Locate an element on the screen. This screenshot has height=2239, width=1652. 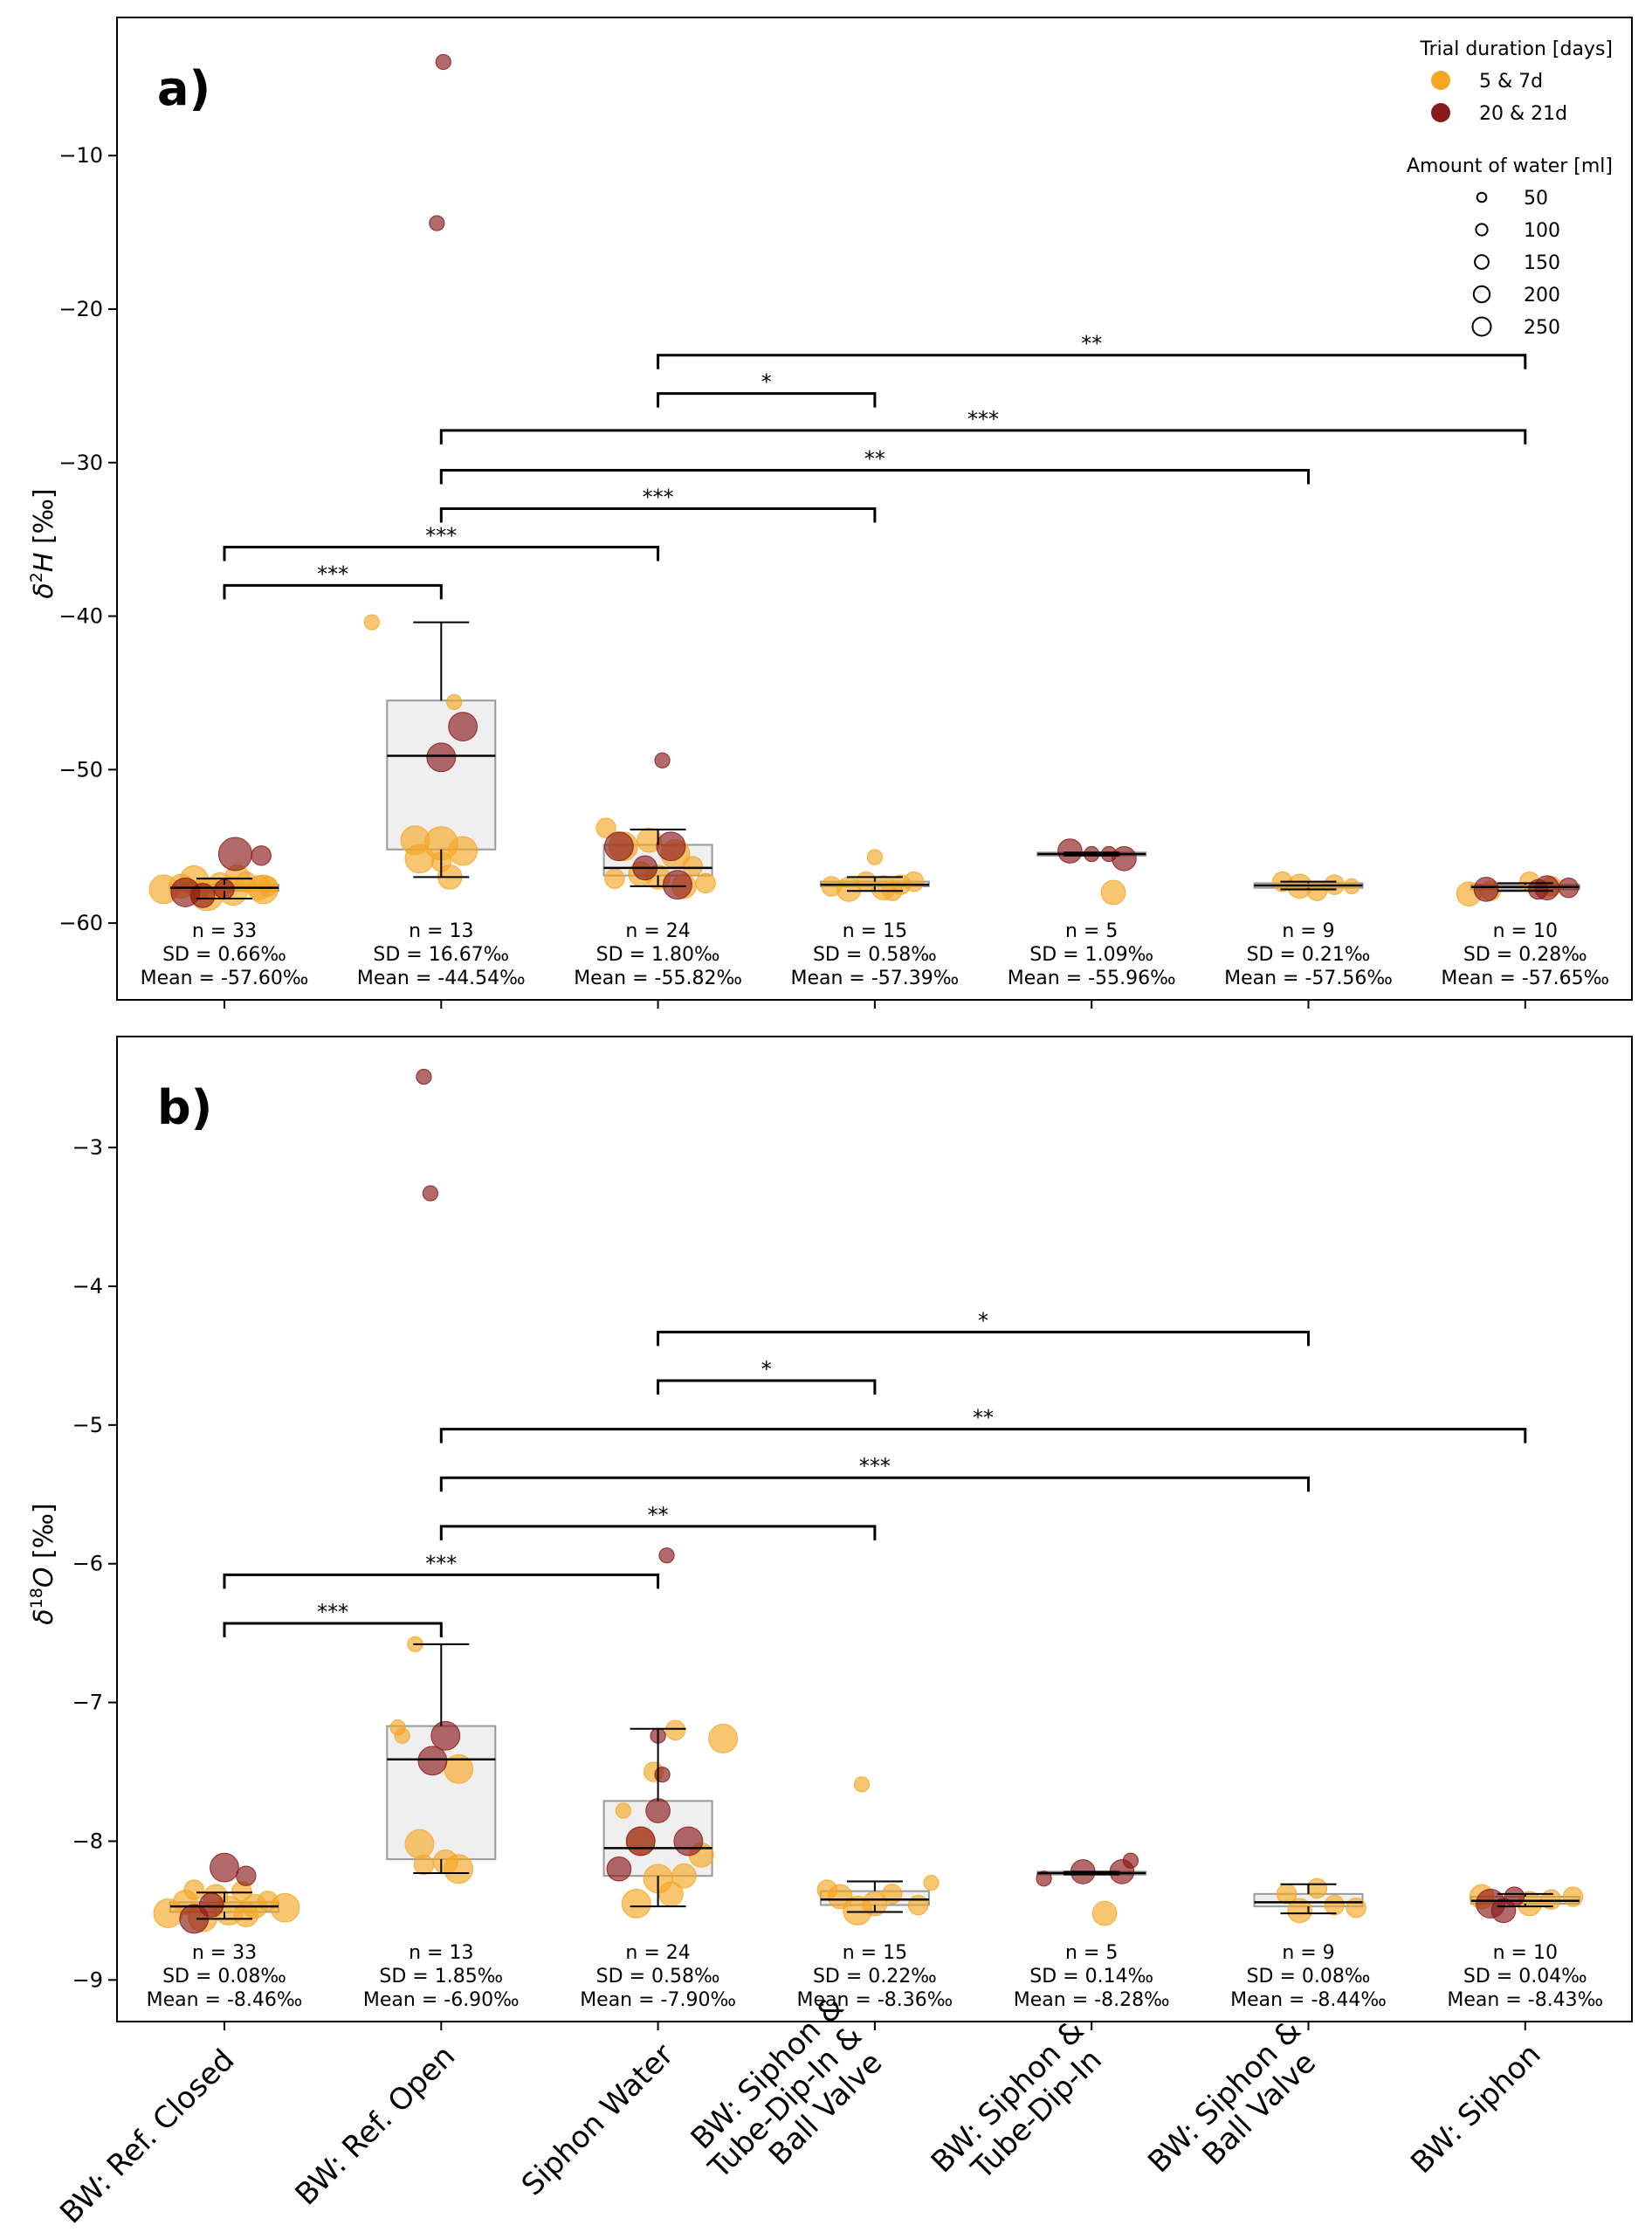
stats-label: SD = 0.58‰ is located at coordinates (658, 1977).